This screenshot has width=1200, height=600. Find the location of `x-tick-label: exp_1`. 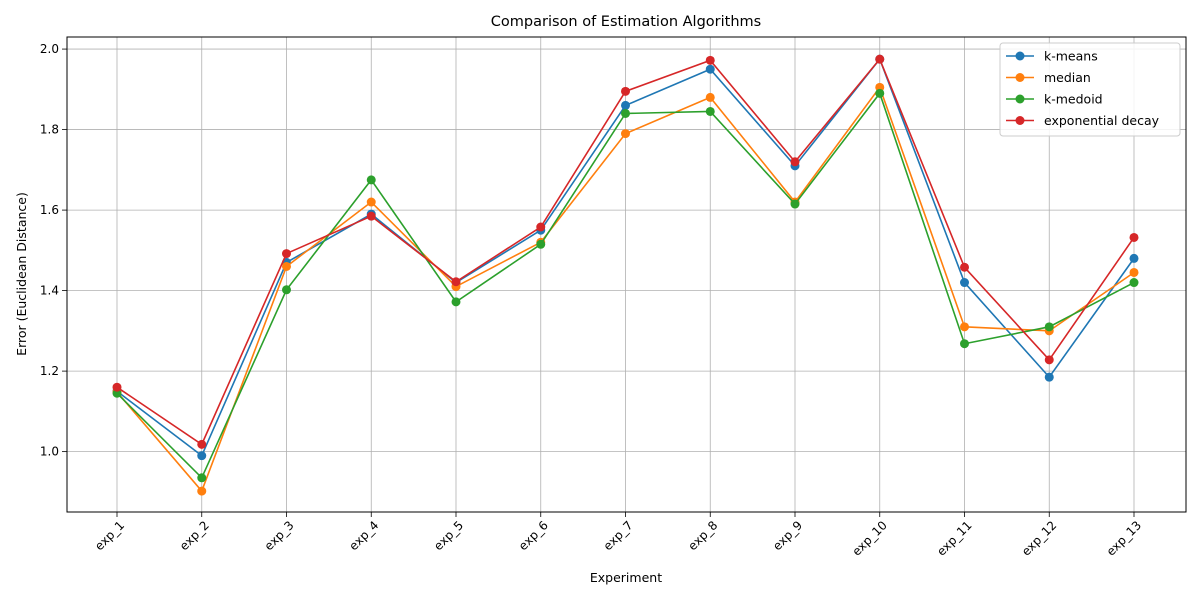

x-tick-label: exp_1 is located at coordinates (109, 535).